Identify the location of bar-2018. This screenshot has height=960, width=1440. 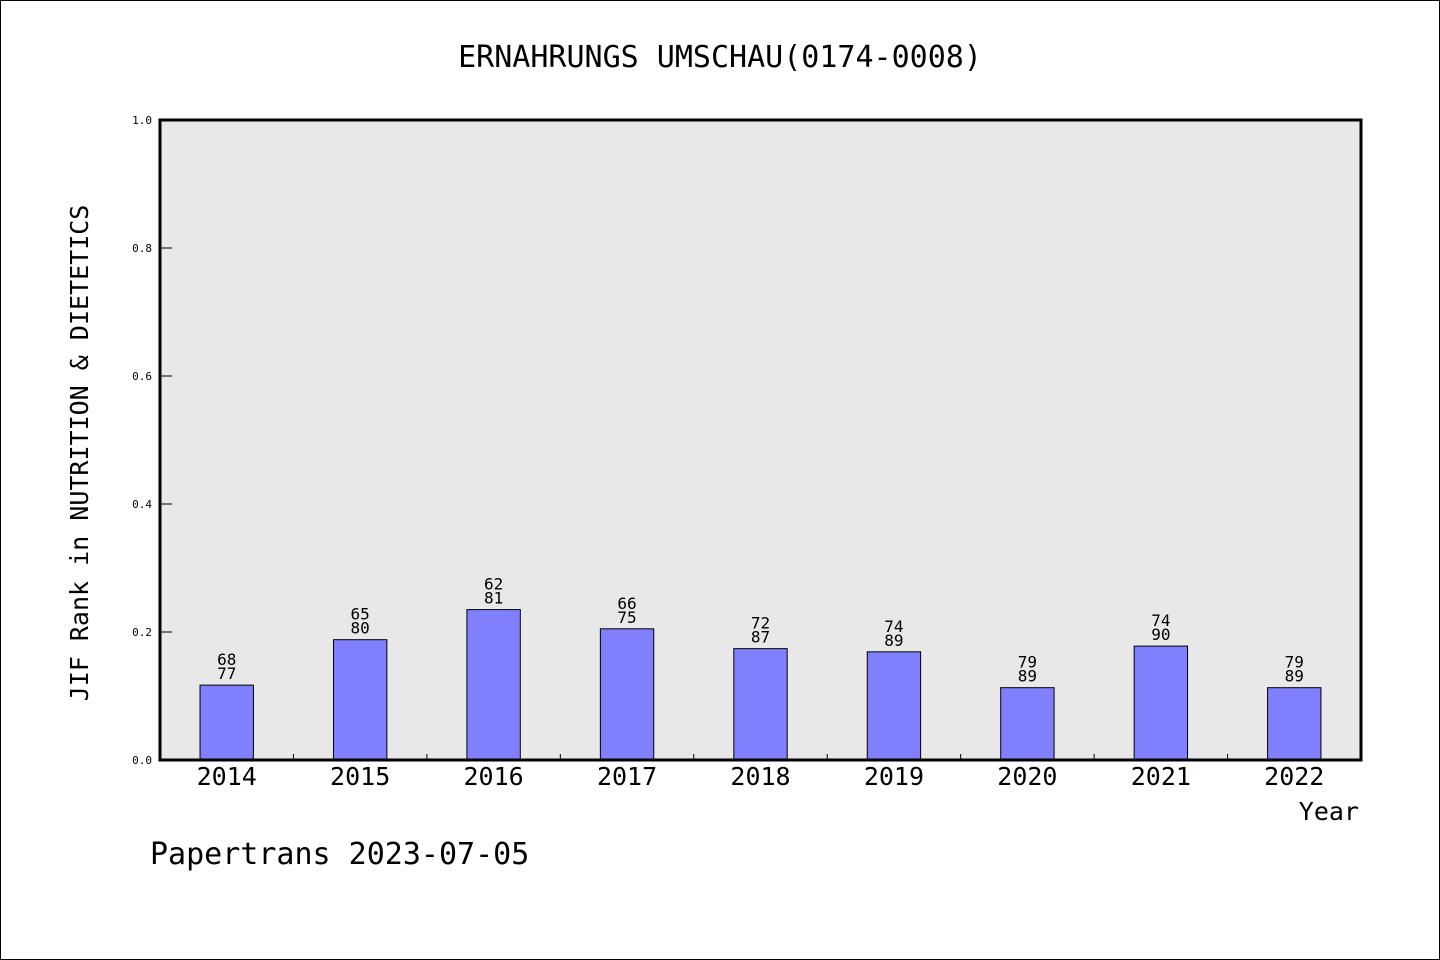
(760, 704).